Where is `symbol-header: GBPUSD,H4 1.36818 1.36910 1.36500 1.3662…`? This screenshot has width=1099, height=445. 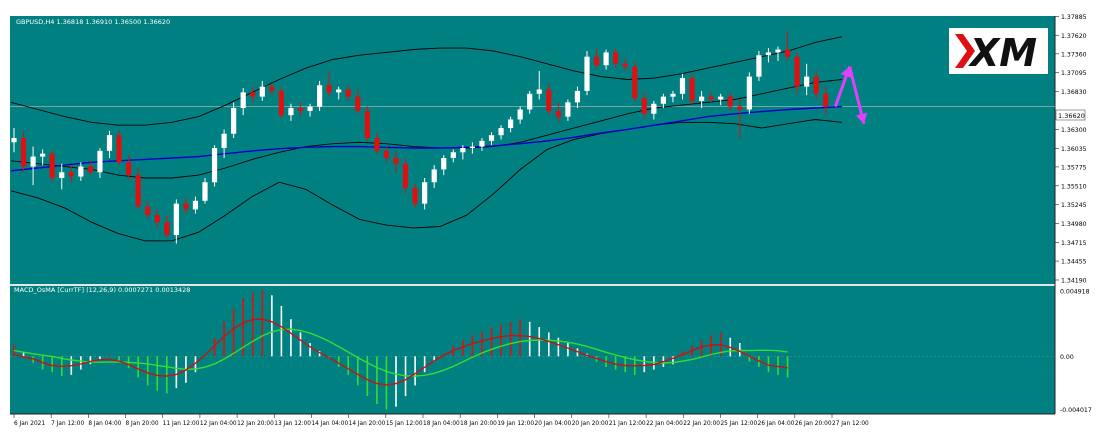
symbol-header: GBPUSD,H4 1.36818 1.36910 1.36500 1.3662… is located at coordinates (93, 22).